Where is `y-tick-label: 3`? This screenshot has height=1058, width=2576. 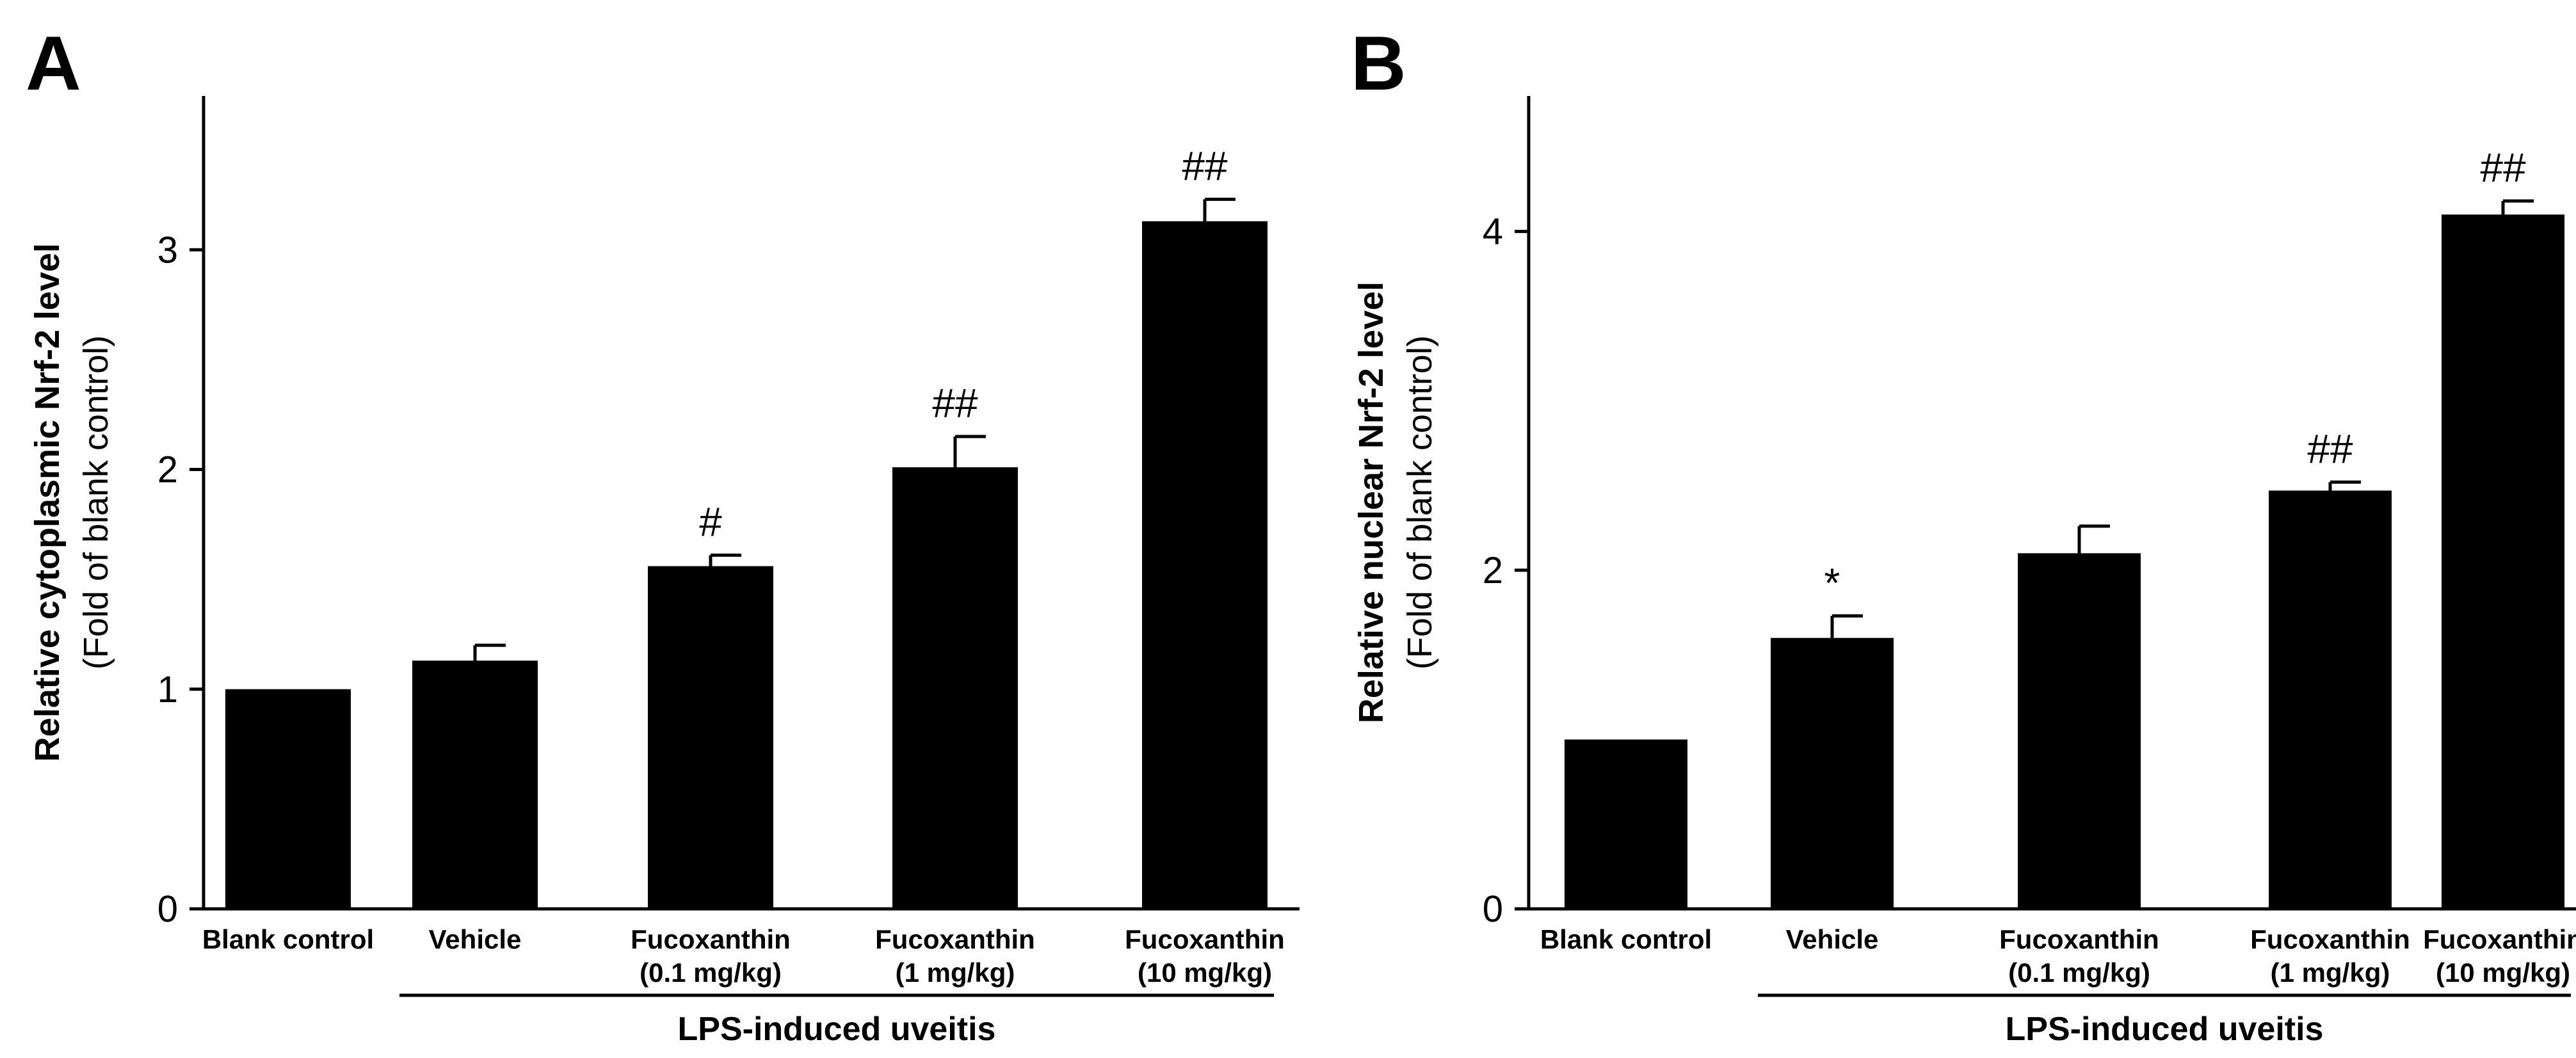
y-tick-label: 3 is located at coordinates (167, 250).